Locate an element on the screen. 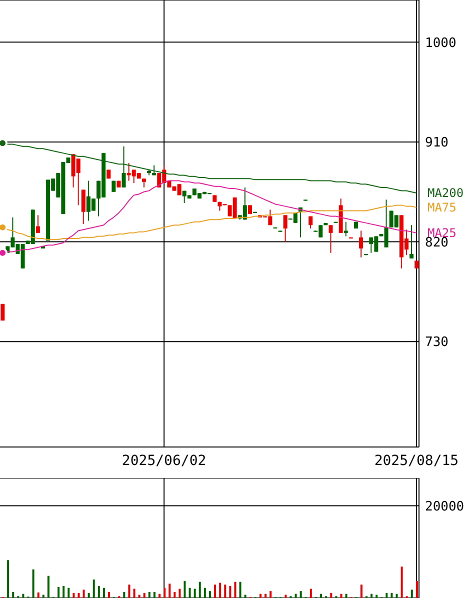 This screenshot has height=598, width=472. series-label: MA75 is located at coordinates (441, 207).